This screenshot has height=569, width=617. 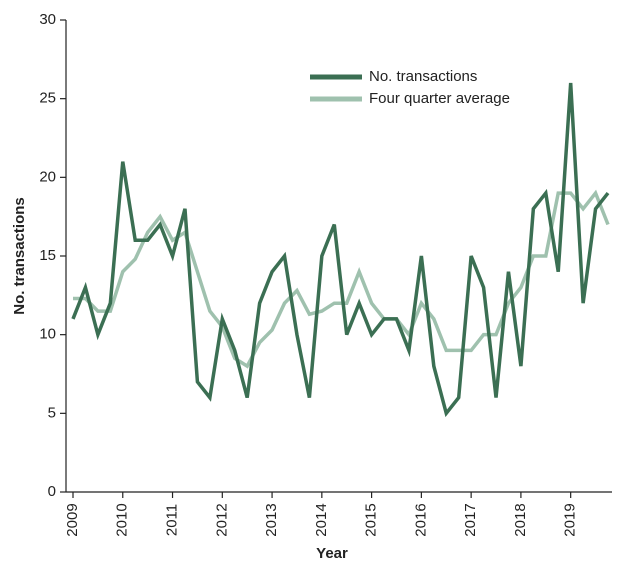 I want to click on y-tick-label: 10, so click(x=47, y=334).